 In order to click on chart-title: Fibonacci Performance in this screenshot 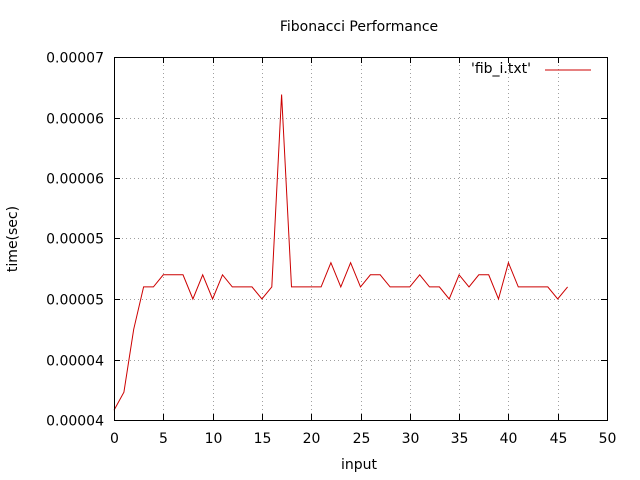, I will do `click(359, 27)`.